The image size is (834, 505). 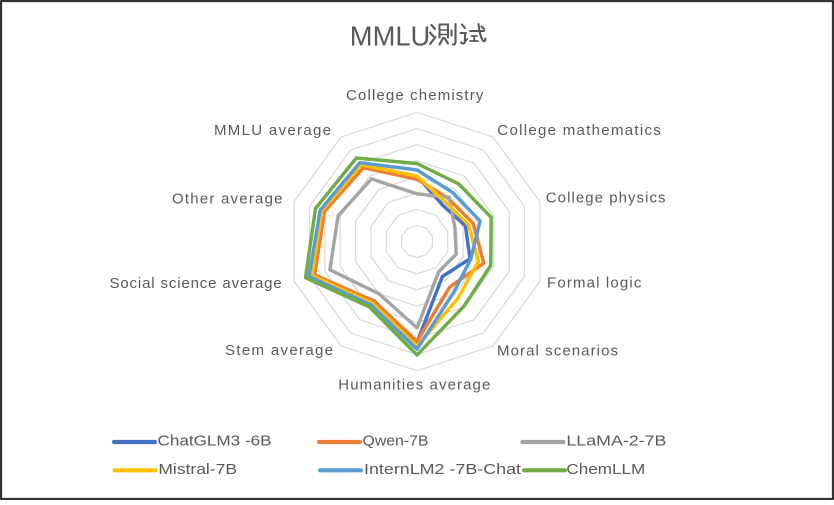 What do you see at coordinates (616, 441) in the screenshot?
I see `svg-text: LLaMA-2-7B` at bounding box center [616, 441].